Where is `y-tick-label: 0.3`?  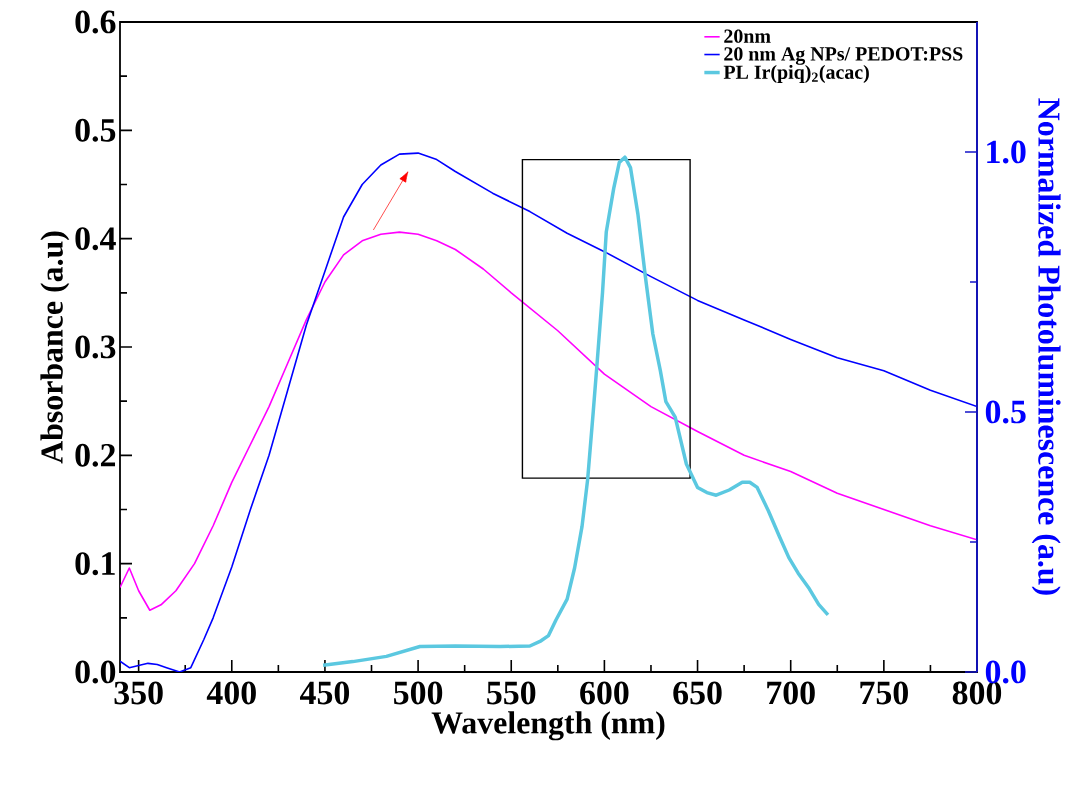 y-tick-label: 0.3 is located at coordinates (95, 347).